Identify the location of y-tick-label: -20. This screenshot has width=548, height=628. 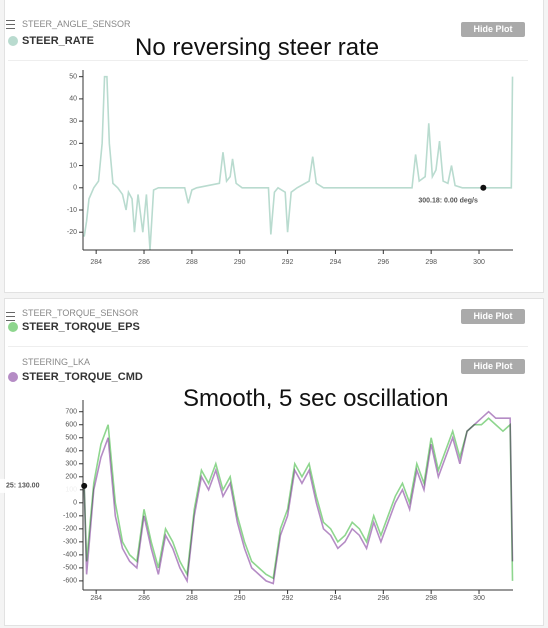
(72, 232).